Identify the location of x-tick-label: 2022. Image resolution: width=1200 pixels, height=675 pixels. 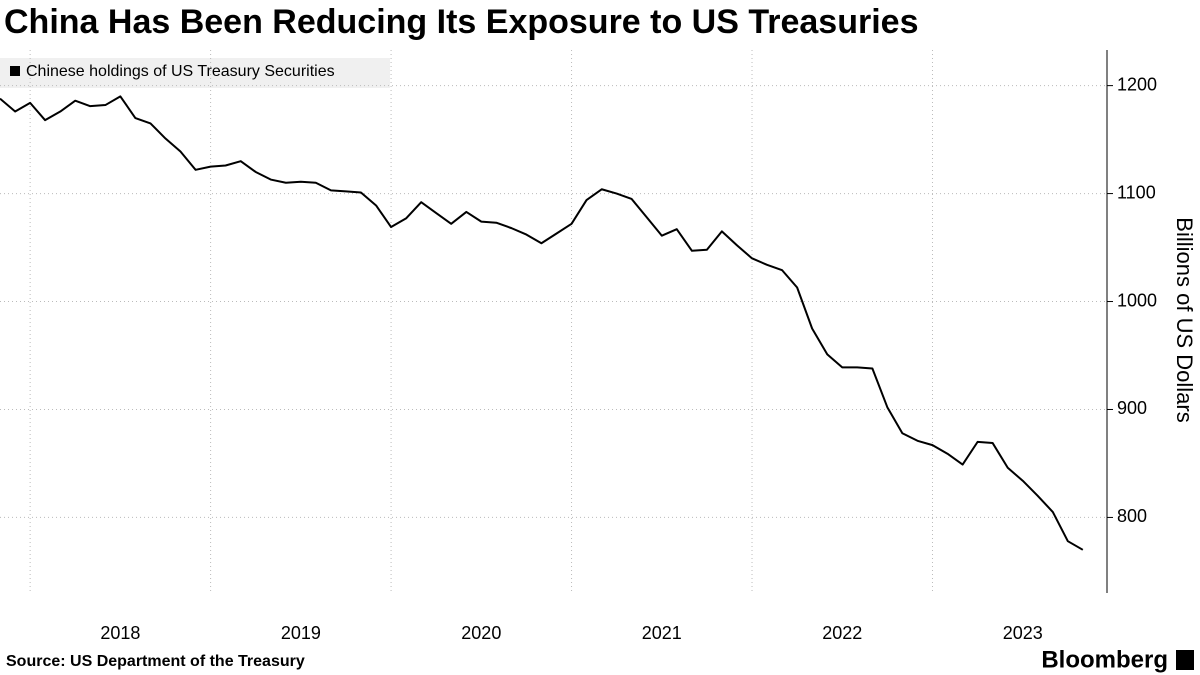
(842, 633).